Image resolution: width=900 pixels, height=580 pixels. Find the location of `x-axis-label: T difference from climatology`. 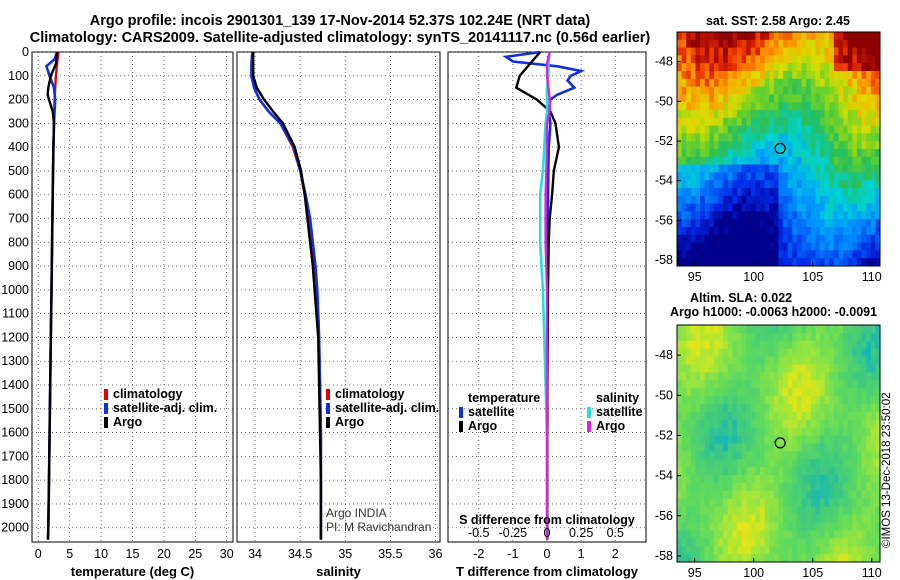

x-axis-label: T difference from climatology is located at coordinates (547, 571).